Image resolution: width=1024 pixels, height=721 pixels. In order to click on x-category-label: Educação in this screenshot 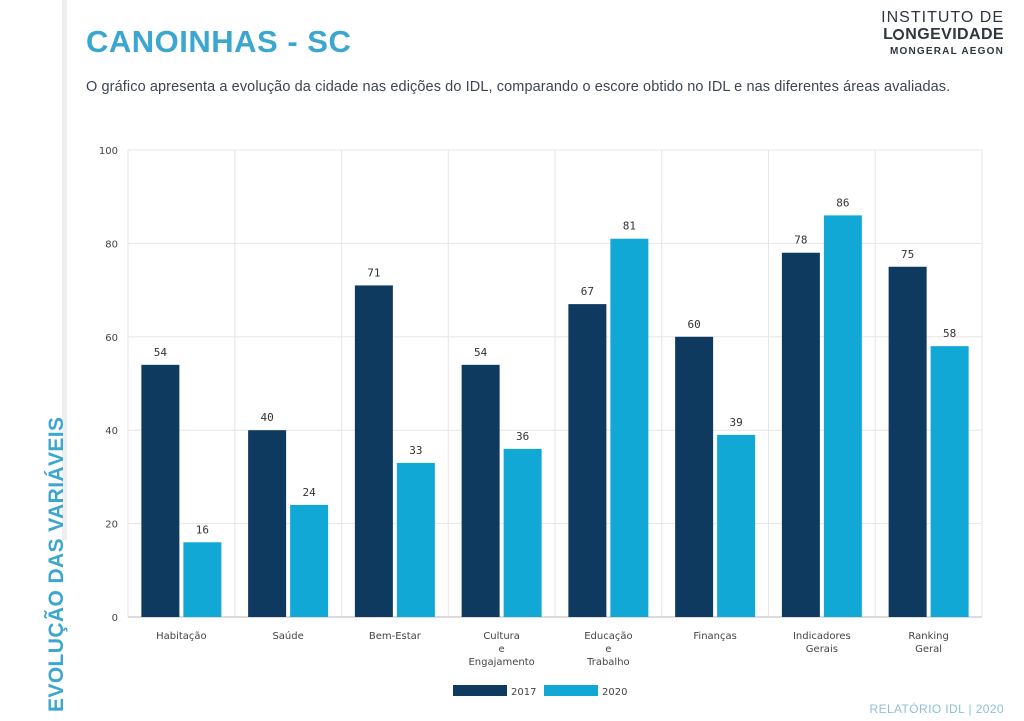, I will do `click(608, 636)`.